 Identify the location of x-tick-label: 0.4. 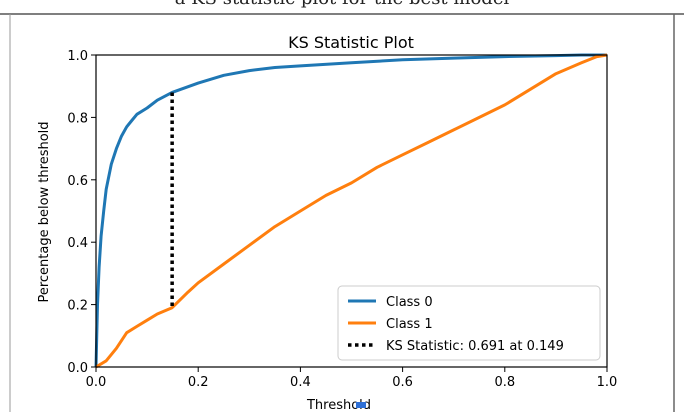
(300, 382).